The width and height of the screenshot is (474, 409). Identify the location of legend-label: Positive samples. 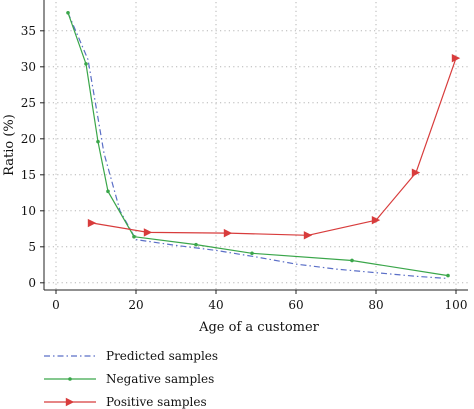
(156, 402).